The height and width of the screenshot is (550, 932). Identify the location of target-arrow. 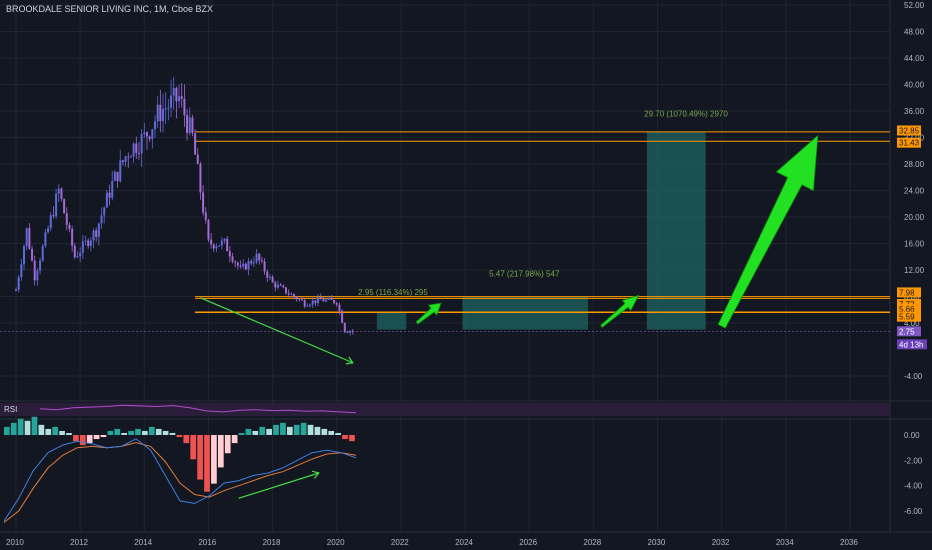
(620, 311).